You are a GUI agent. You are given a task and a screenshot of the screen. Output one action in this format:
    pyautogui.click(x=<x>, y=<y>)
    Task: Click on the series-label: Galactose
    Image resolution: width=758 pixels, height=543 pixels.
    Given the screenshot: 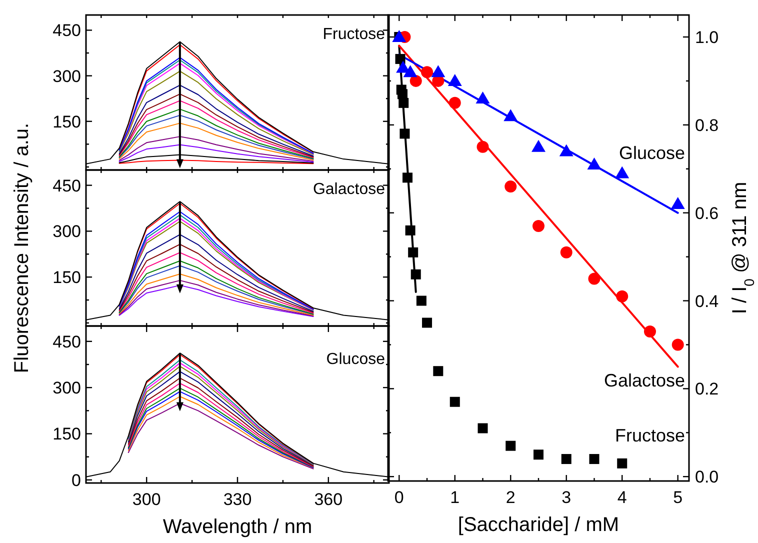 What is the action you would take?
    pyautogui.click(x=644, y=380)
    